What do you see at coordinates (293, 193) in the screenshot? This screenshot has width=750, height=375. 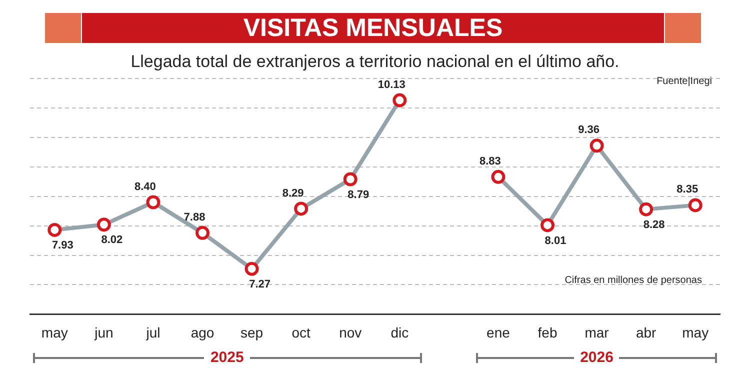 I see `data-label: 8.29` at bounding box center [293, 193].